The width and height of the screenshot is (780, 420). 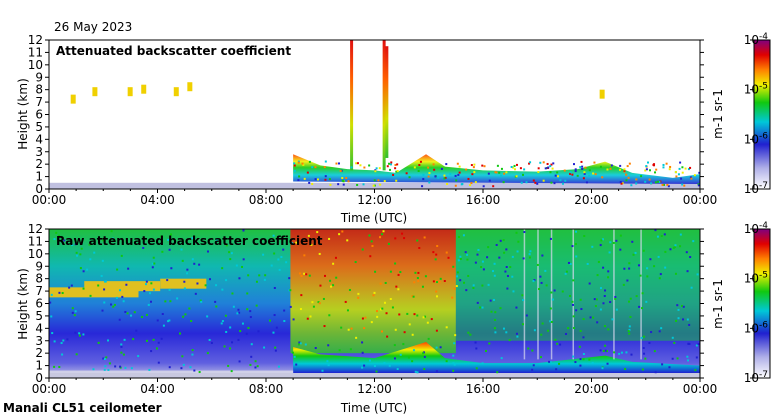 What do you see at coordinates (35, 229) in the screenshot?
I see `y-tick-label: 12` at bounding box center [35, 229].